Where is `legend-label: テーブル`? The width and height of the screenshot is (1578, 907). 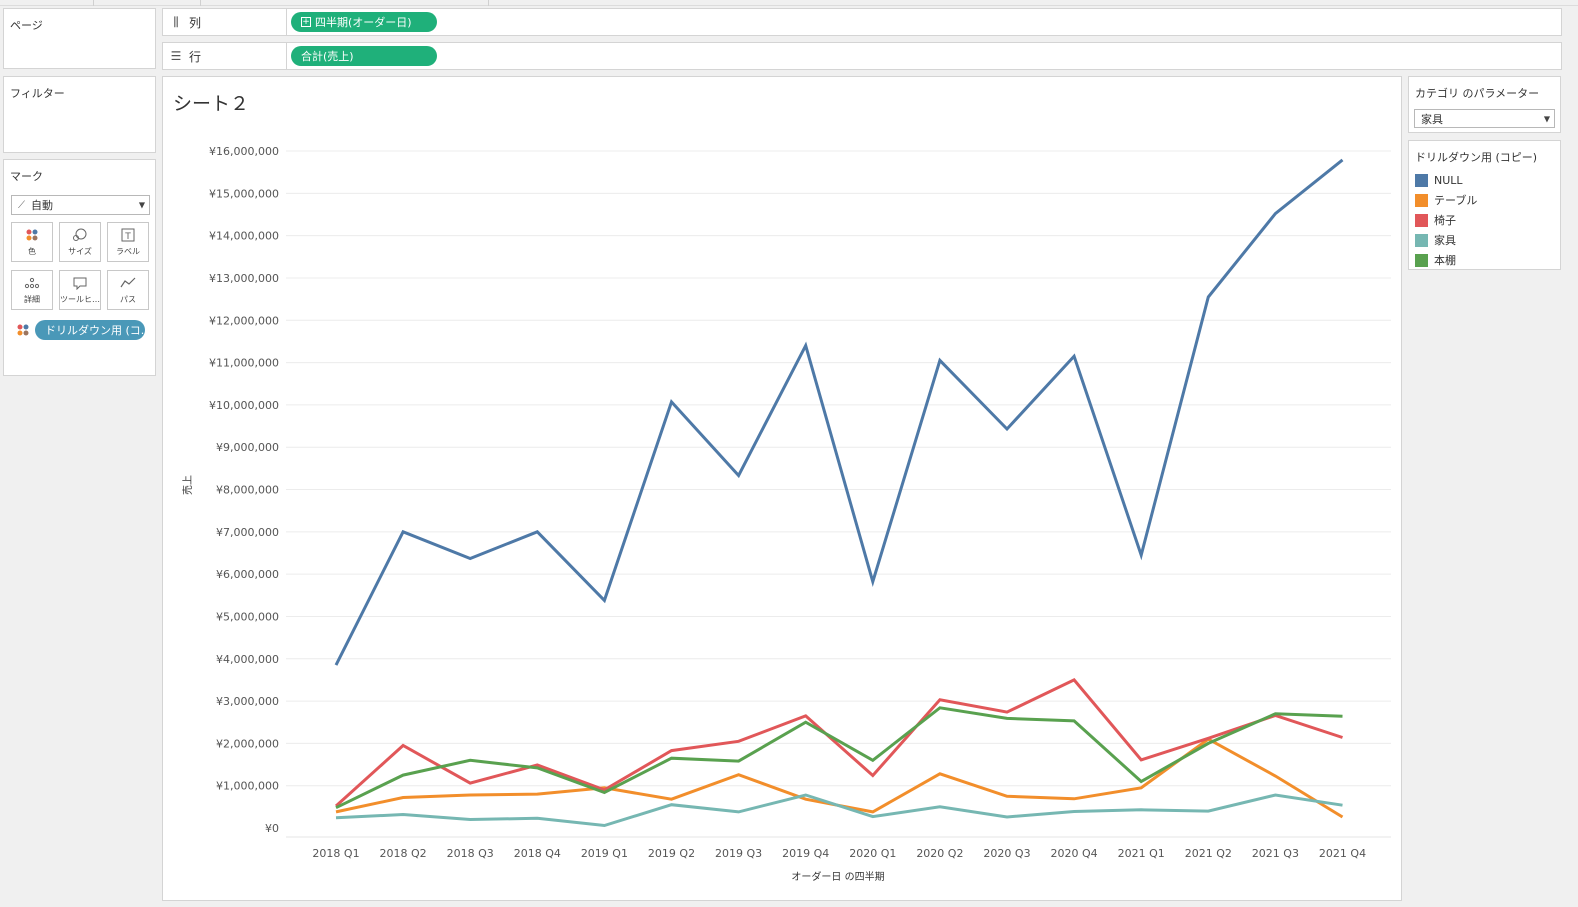 legend-label: テーブル is located at coordinates (1456, 200).